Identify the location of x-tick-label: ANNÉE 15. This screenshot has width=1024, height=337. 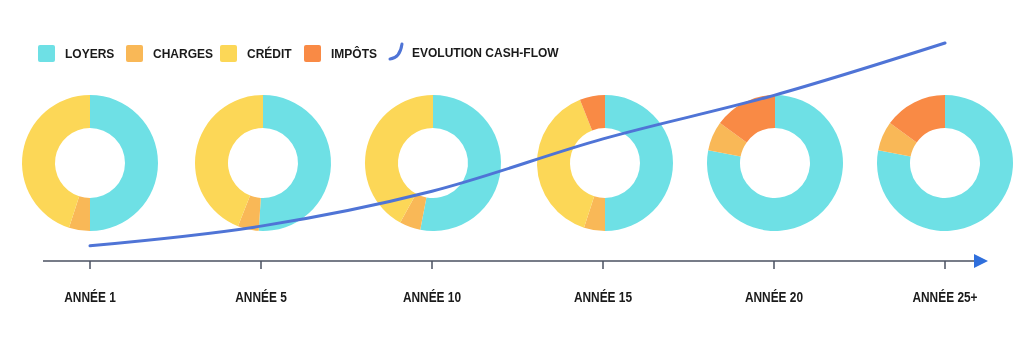
(603, 297).